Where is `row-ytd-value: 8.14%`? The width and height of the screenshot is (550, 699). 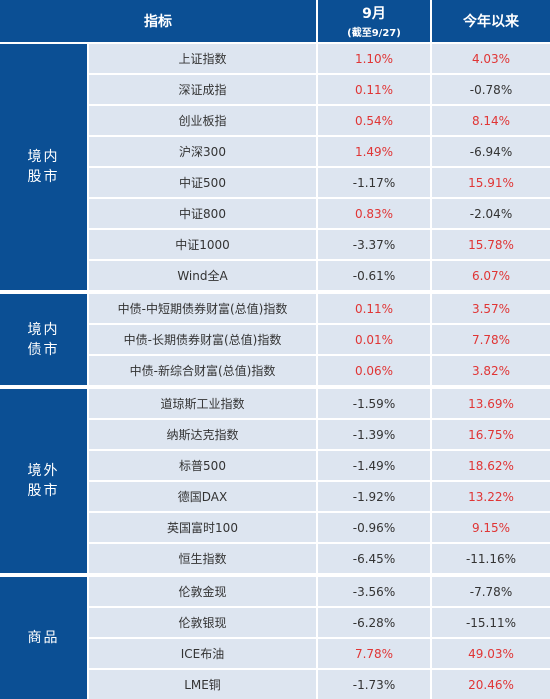 row-ytd-value: 8.14% is located at coordinates (491, 120).